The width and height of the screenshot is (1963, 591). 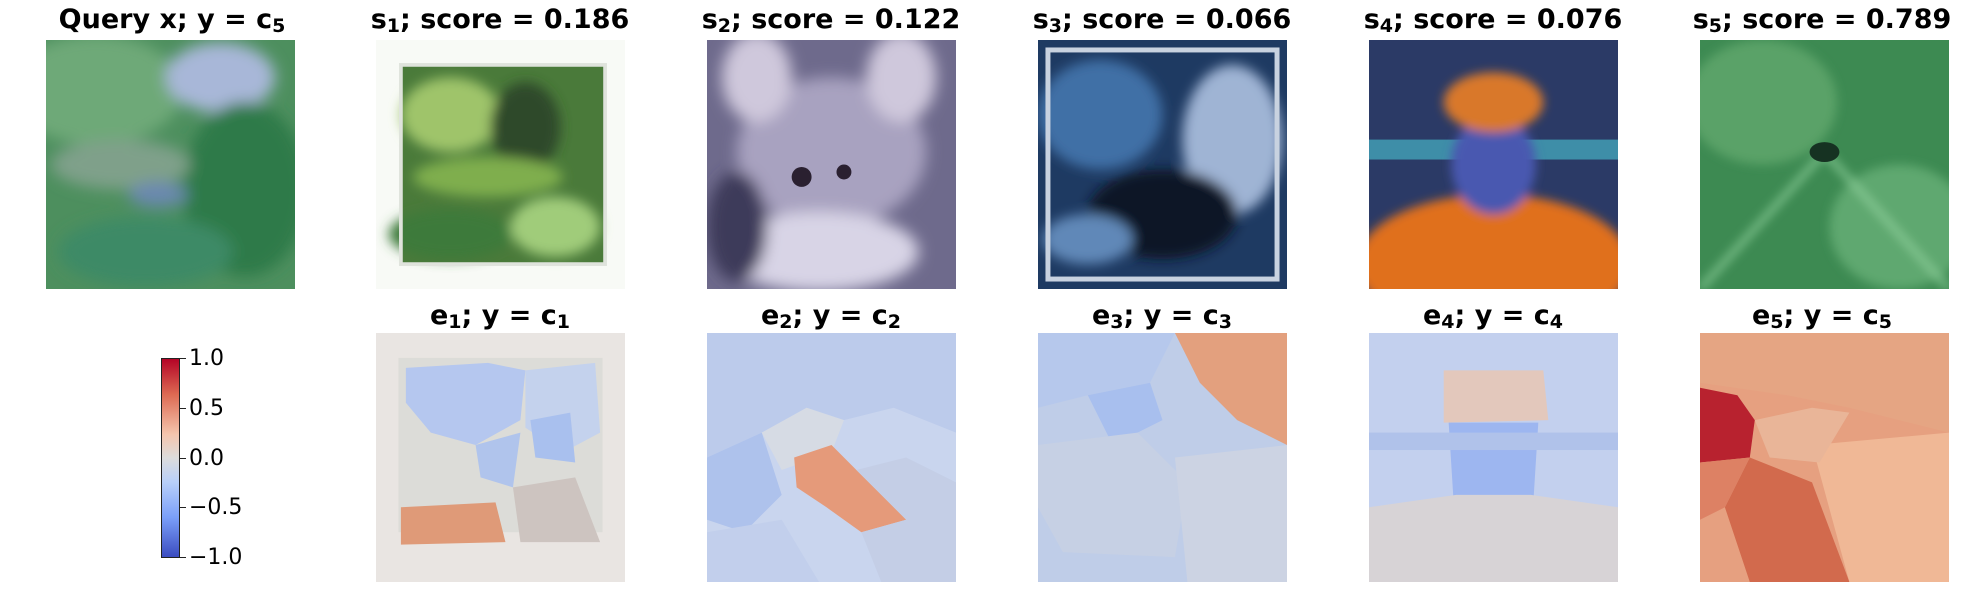 I want to click on query-image, so click(x=170, y=164).